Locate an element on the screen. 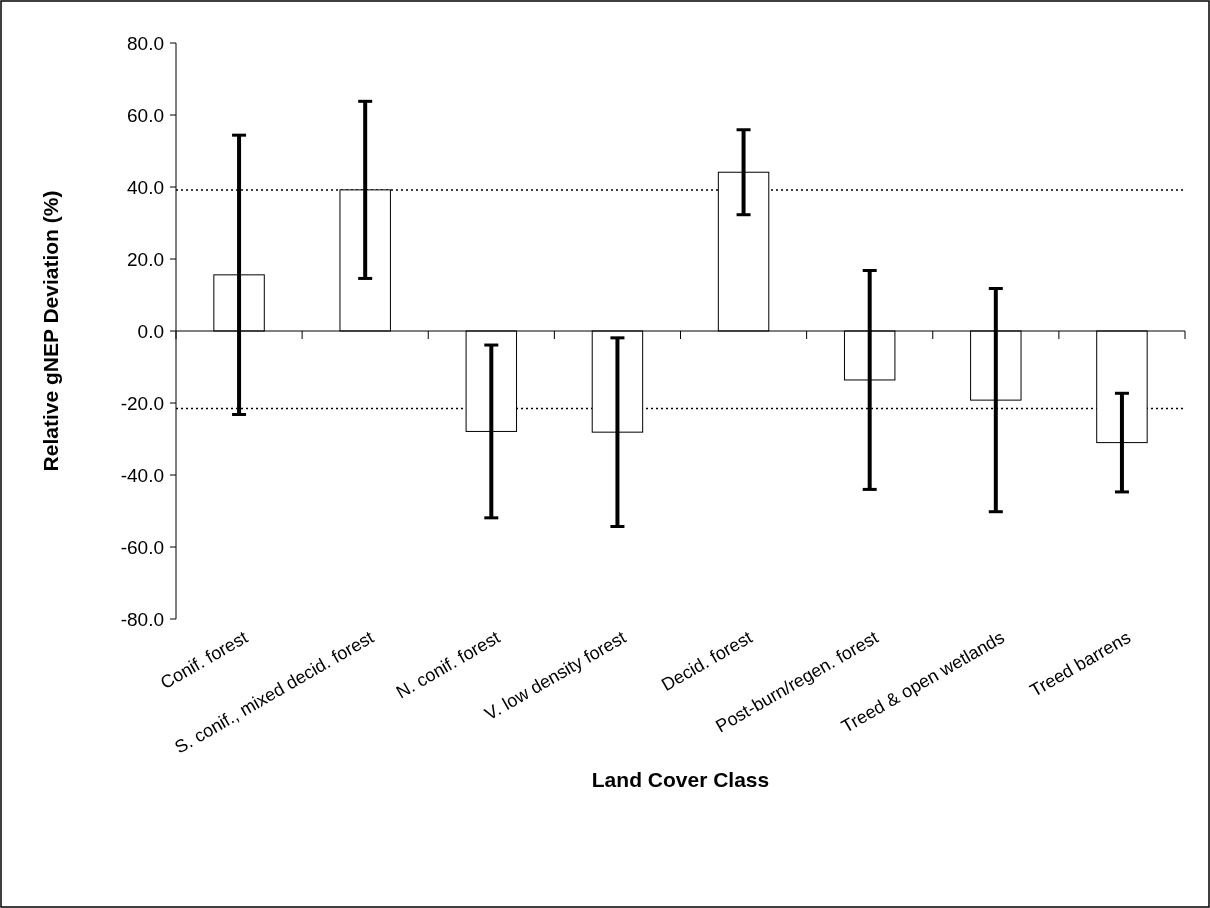  y-axis-title: Relative gNEP Deviation (%) is located at coordinates (50, 331).